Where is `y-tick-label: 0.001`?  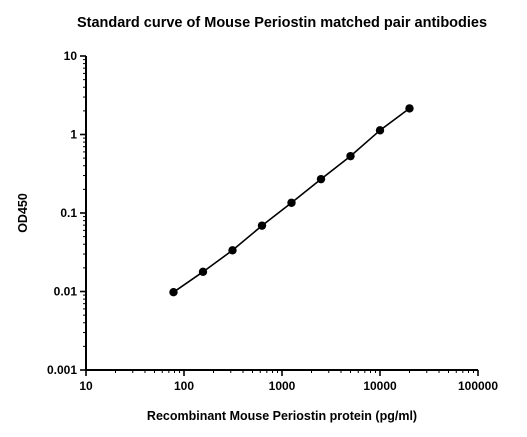 y-tick-label: 0.001 is located at coordinates (62, 370).